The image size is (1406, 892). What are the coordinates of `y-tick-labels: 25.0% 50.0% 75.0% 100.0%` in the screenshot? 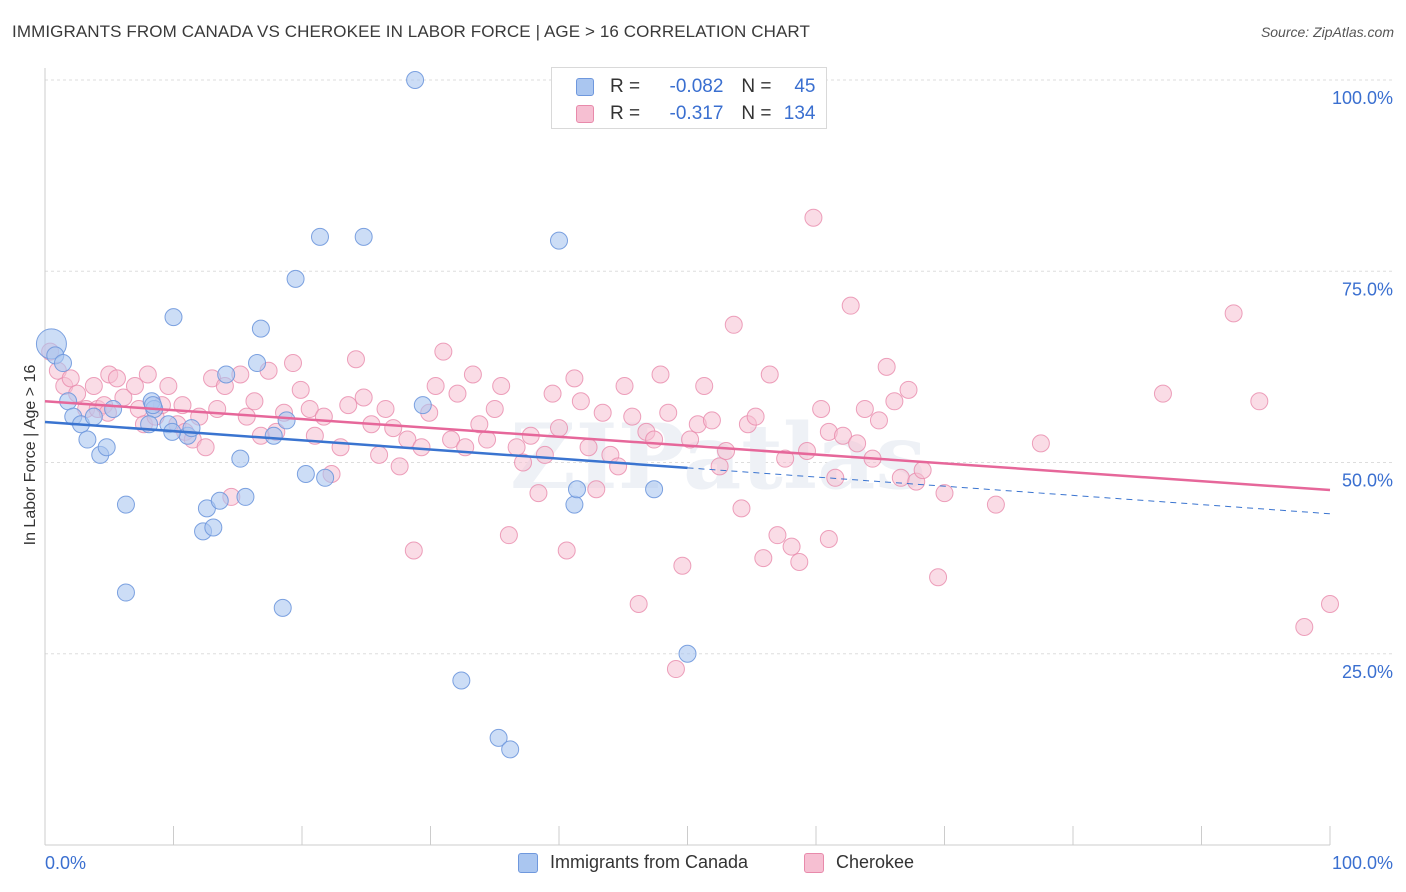 It's located at (1362, 385).